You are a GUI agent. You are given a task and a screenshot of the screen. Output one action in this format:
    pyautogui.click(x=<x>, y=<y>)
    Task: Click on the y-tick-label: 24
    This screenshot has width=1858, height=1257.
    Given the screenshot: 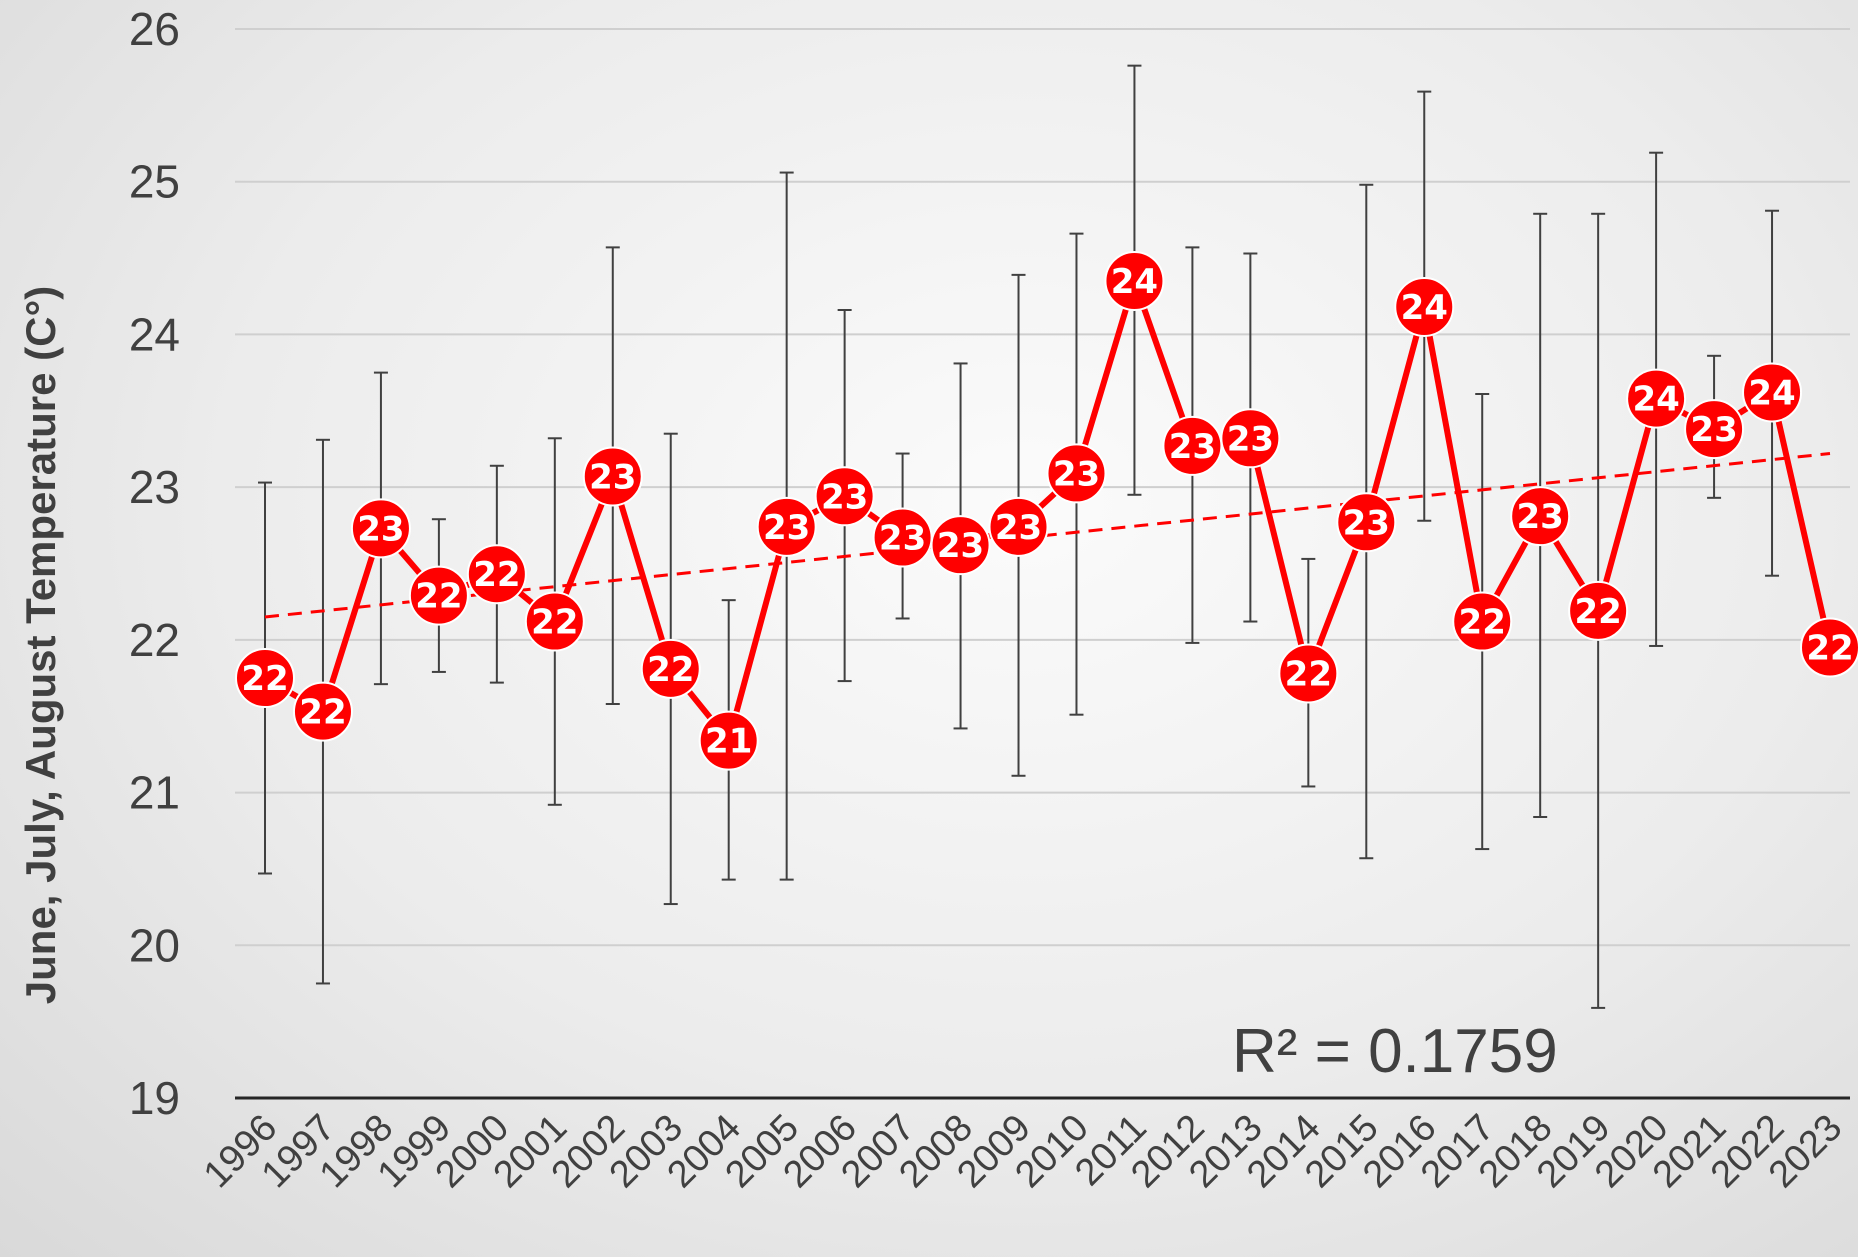 What is the action you would take?
    pyautogui.click(x=154, y=334)
    